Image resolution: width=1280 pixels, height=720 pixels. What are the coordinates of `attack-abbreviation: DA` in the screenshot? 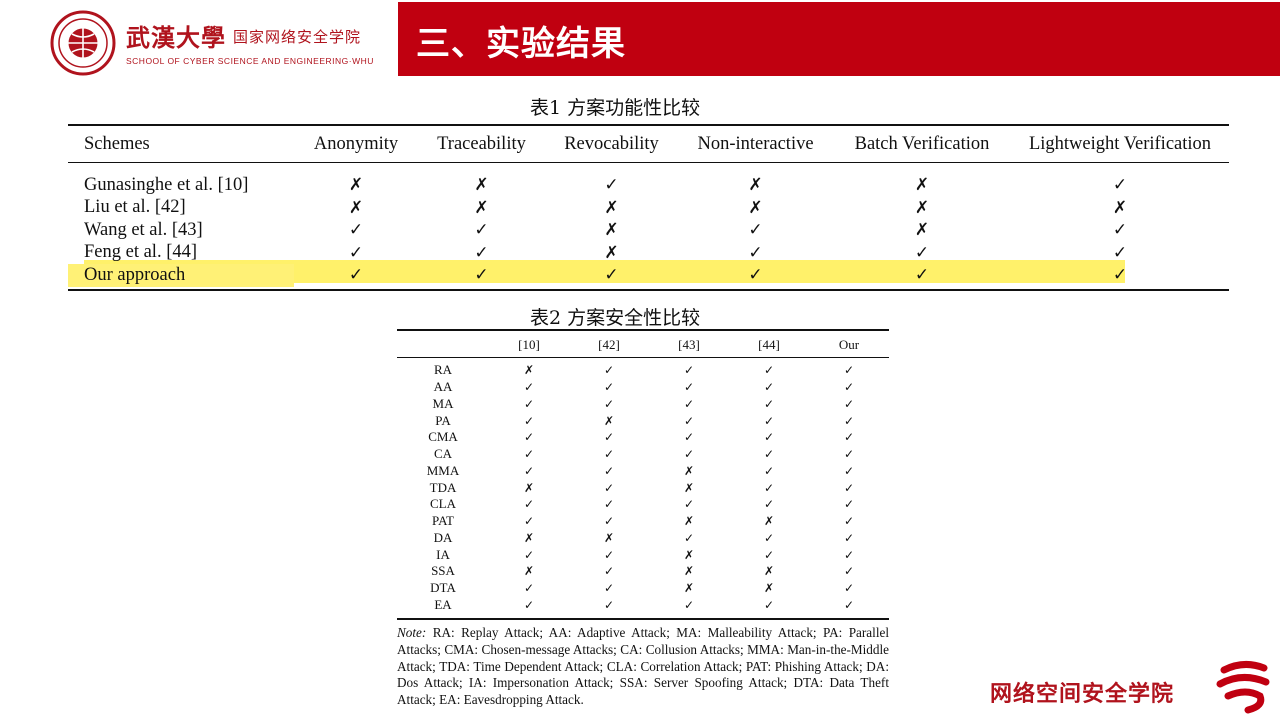 It's located at (443, 537).